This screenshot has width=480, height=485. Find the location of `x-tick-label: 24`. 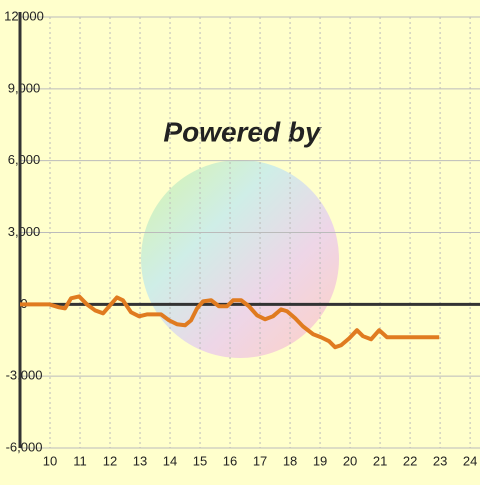

x-tick-label: 24 is located at coordinates (470, 460).